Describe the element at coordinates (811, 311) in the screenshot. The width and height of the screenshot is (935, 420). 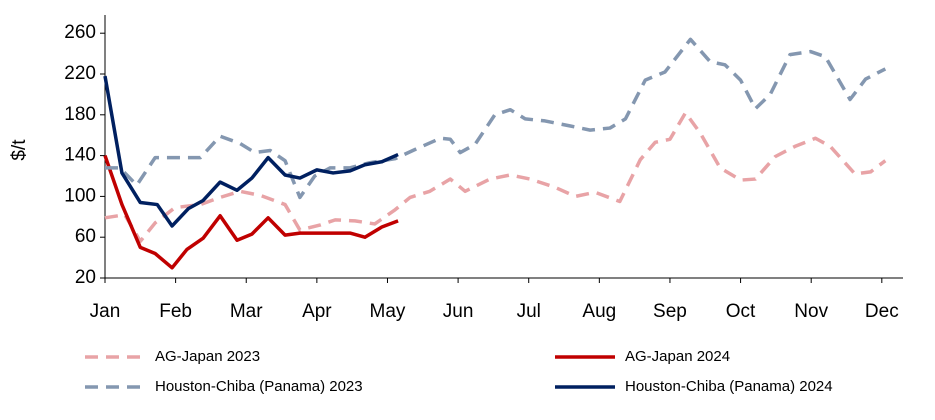
I see `x-tick-label: Nov` at that location.